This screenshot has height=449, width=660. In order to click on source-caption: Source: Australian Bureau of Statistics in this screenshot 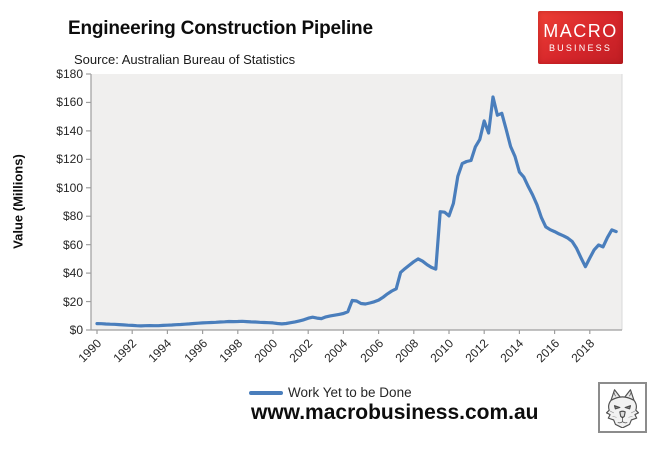, I will do `click(185, 59)`.